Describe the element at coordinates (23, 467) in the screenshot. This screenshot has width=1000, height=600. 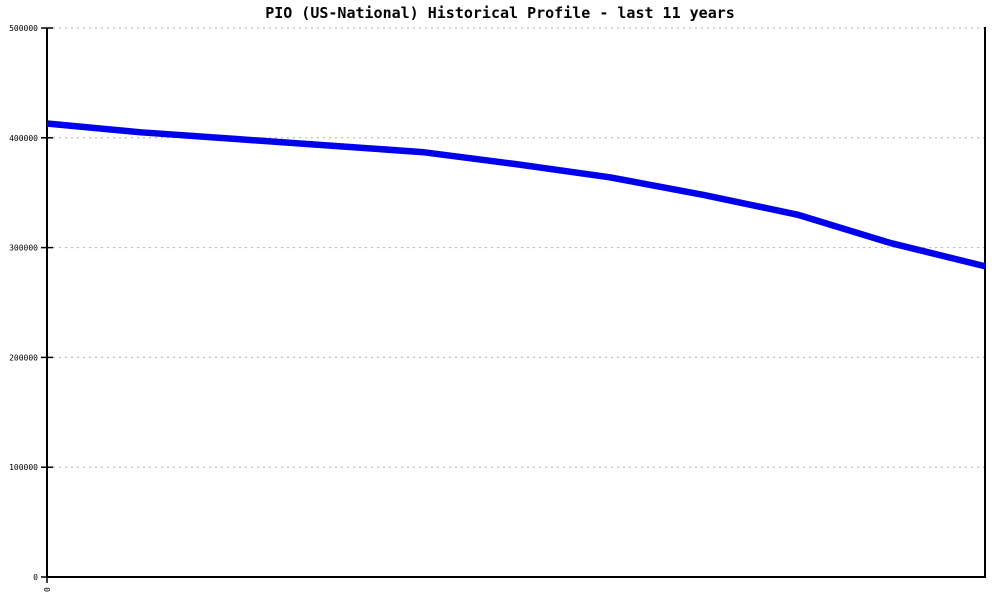
I see `y-tick-label: 100000` at that location.